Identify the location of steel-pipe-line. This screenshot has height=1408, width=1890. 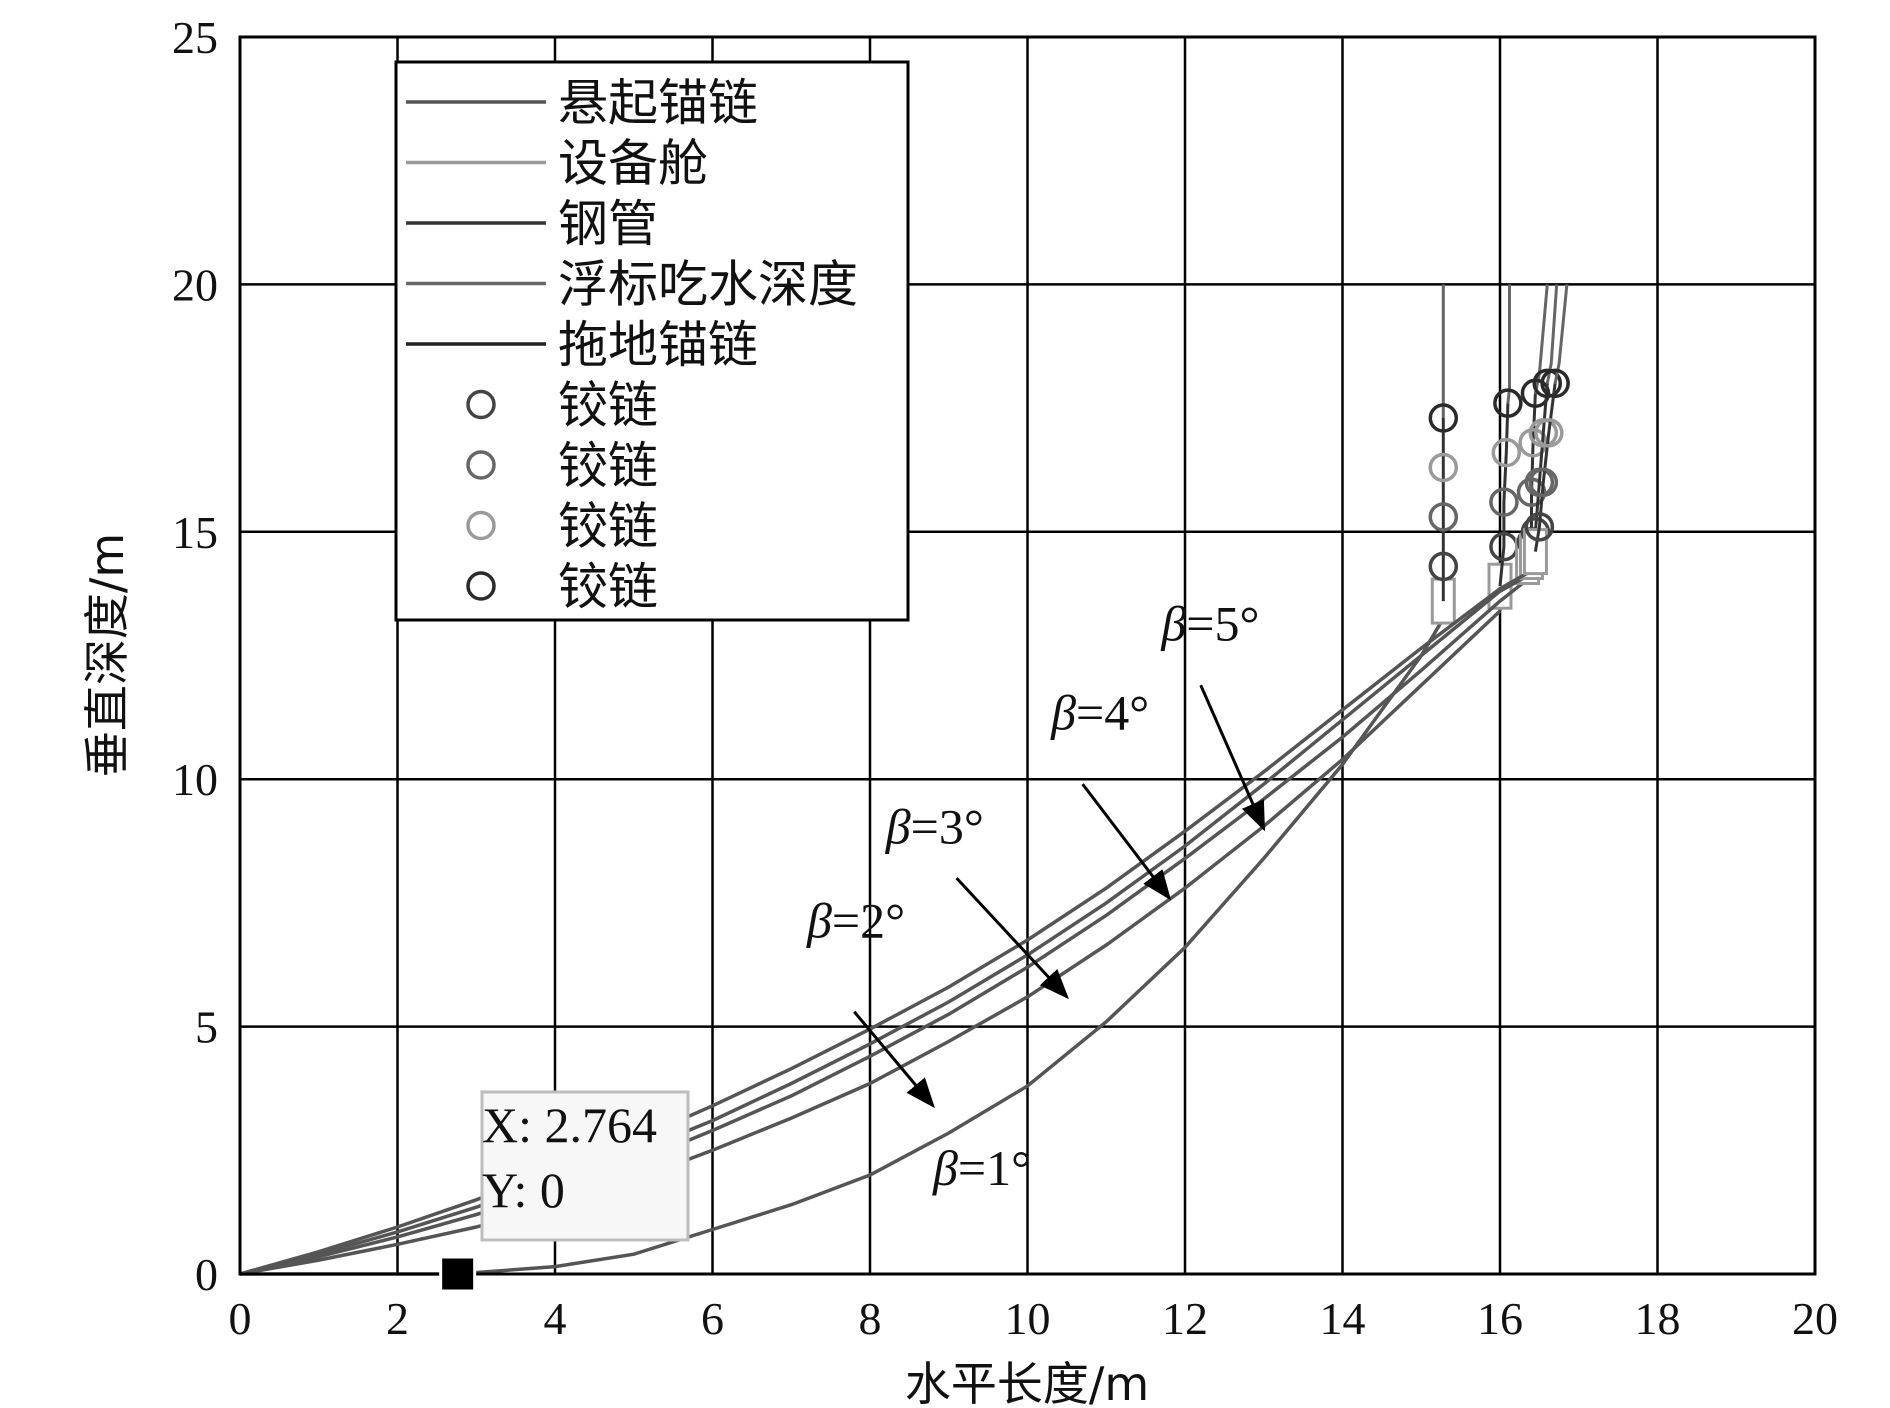
(1545, 467).